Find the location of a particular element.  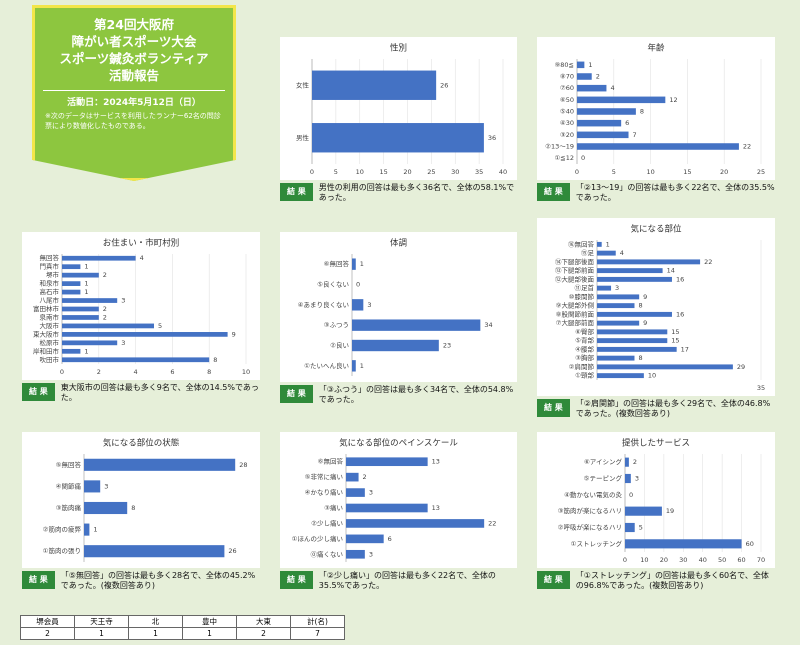

chart-title: 気になる部位のペインスケール is located at coordinates (398, 443).